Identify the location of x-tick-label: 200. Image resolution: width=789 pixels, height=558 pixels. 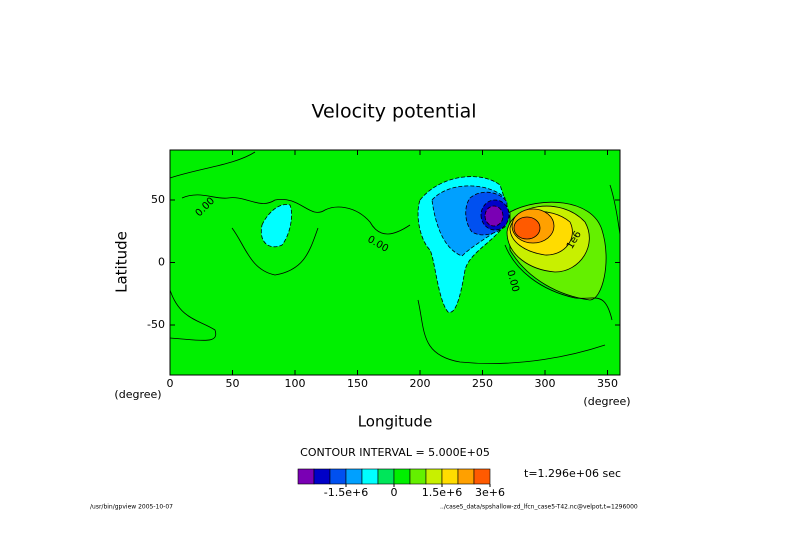
(420, 383).